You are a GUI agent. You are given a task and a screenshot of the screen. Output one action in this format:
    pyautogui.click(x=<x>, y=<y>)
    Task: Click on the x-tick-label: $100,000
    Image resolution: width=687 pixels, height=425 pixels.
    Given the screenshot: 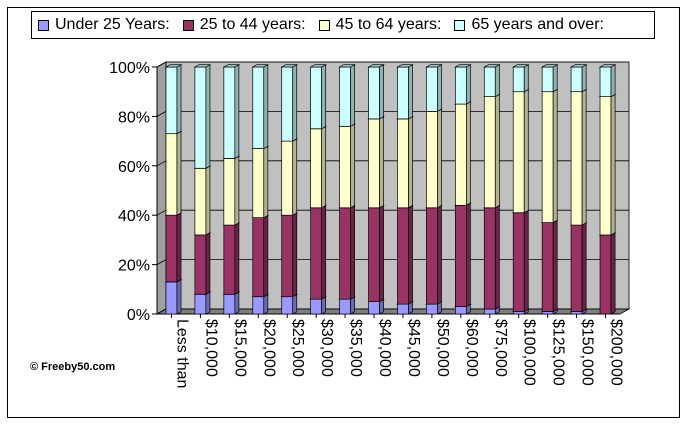 What is the action you would take?
    pyautogui.click(x=529, y=352)
    